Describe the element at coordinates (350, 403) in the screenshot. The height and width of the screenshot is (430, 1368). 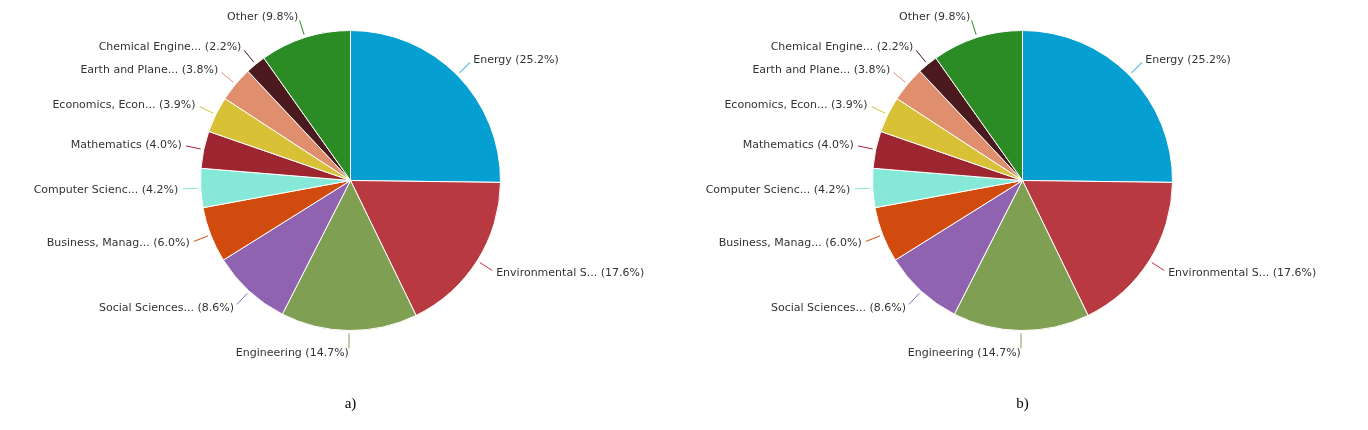
I see `text: a)` at that location.